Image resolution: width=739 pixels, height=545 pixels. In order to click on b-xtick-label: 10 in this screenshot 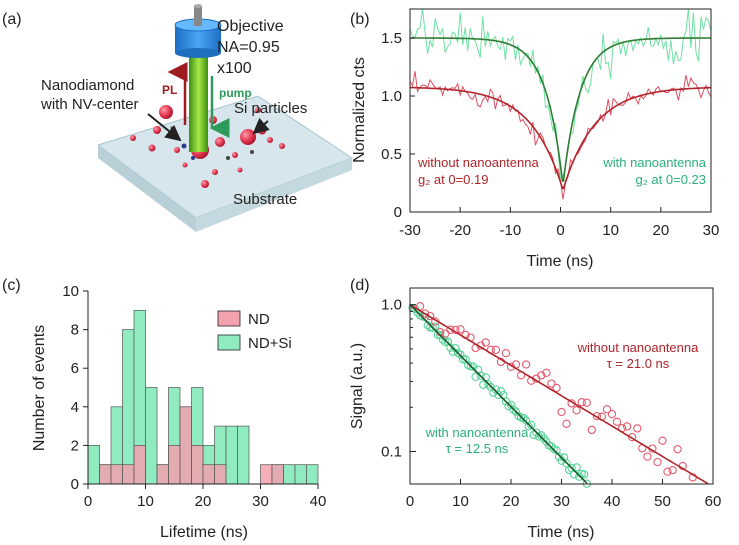, I will do `click(610, 230)`.